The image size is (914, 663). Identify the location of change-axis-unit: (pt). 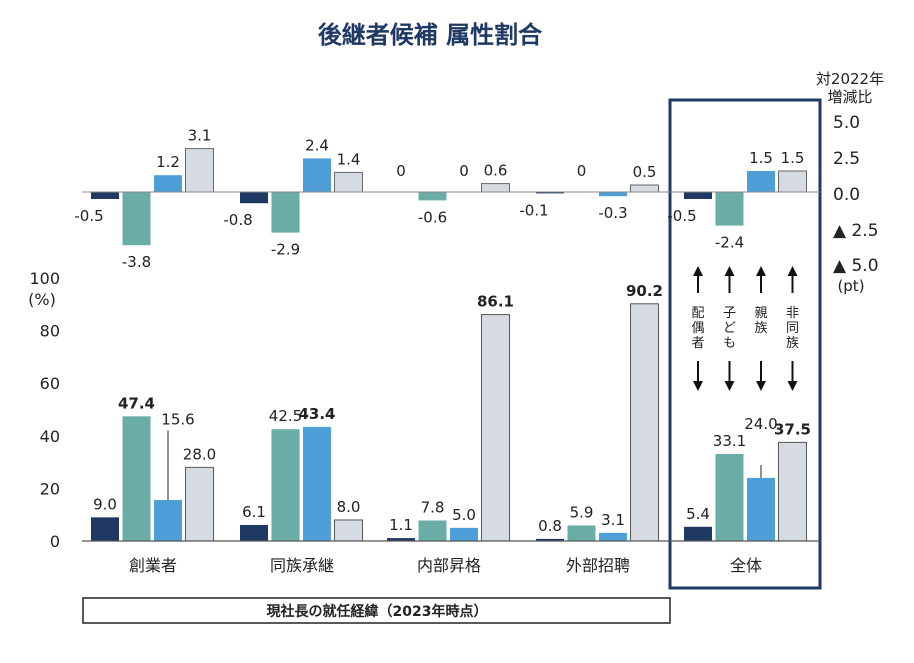
(850, 286).